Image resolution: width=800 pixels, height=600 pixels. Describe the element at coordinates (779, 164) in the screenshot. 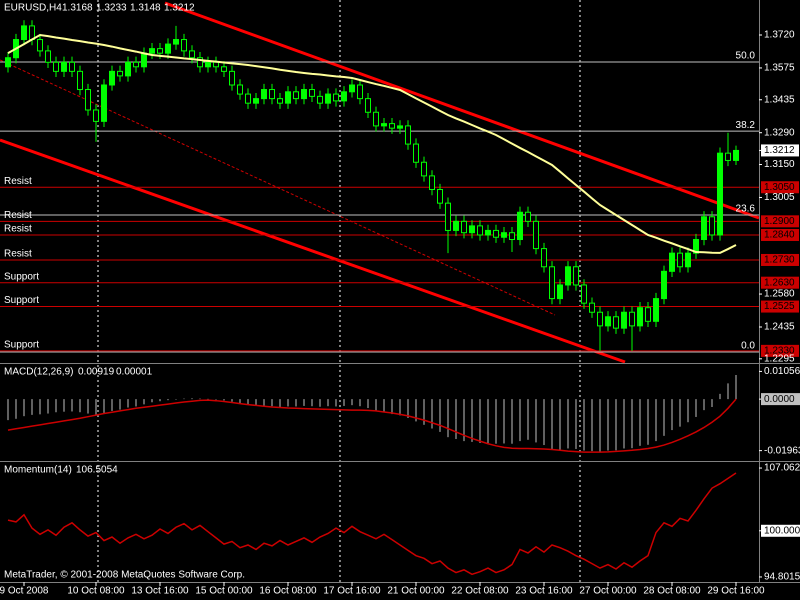

I see `y-tick-label: 1.3150` at that location.